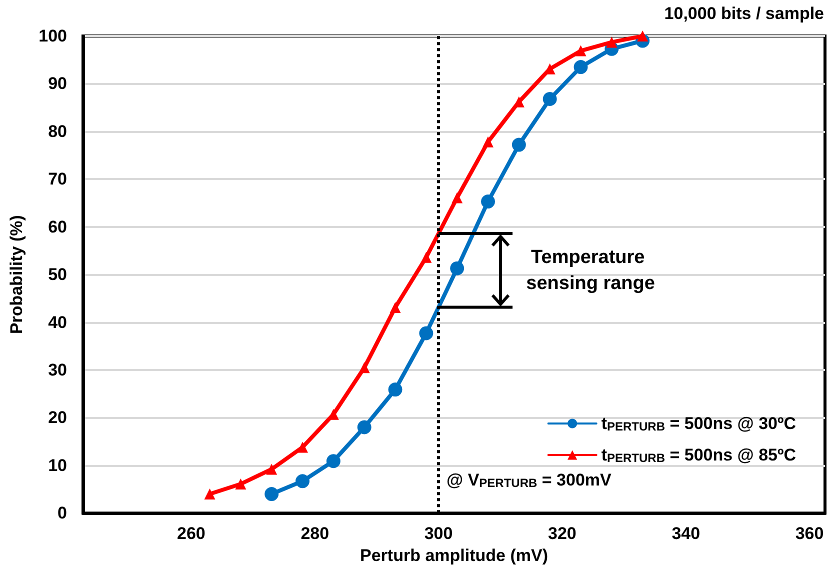  I want to click on y-tick-label: 90, so click(57, 84).